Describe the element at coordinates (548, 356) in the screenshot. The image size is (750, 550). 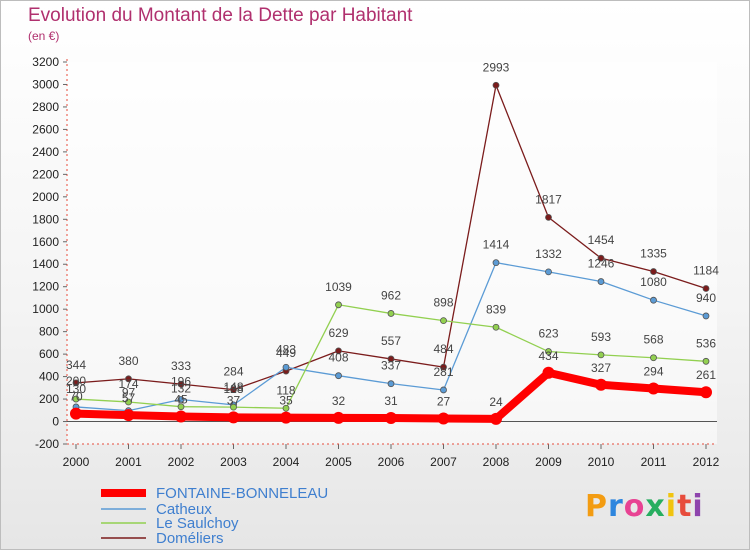
I see `data-label: 434` at that location.